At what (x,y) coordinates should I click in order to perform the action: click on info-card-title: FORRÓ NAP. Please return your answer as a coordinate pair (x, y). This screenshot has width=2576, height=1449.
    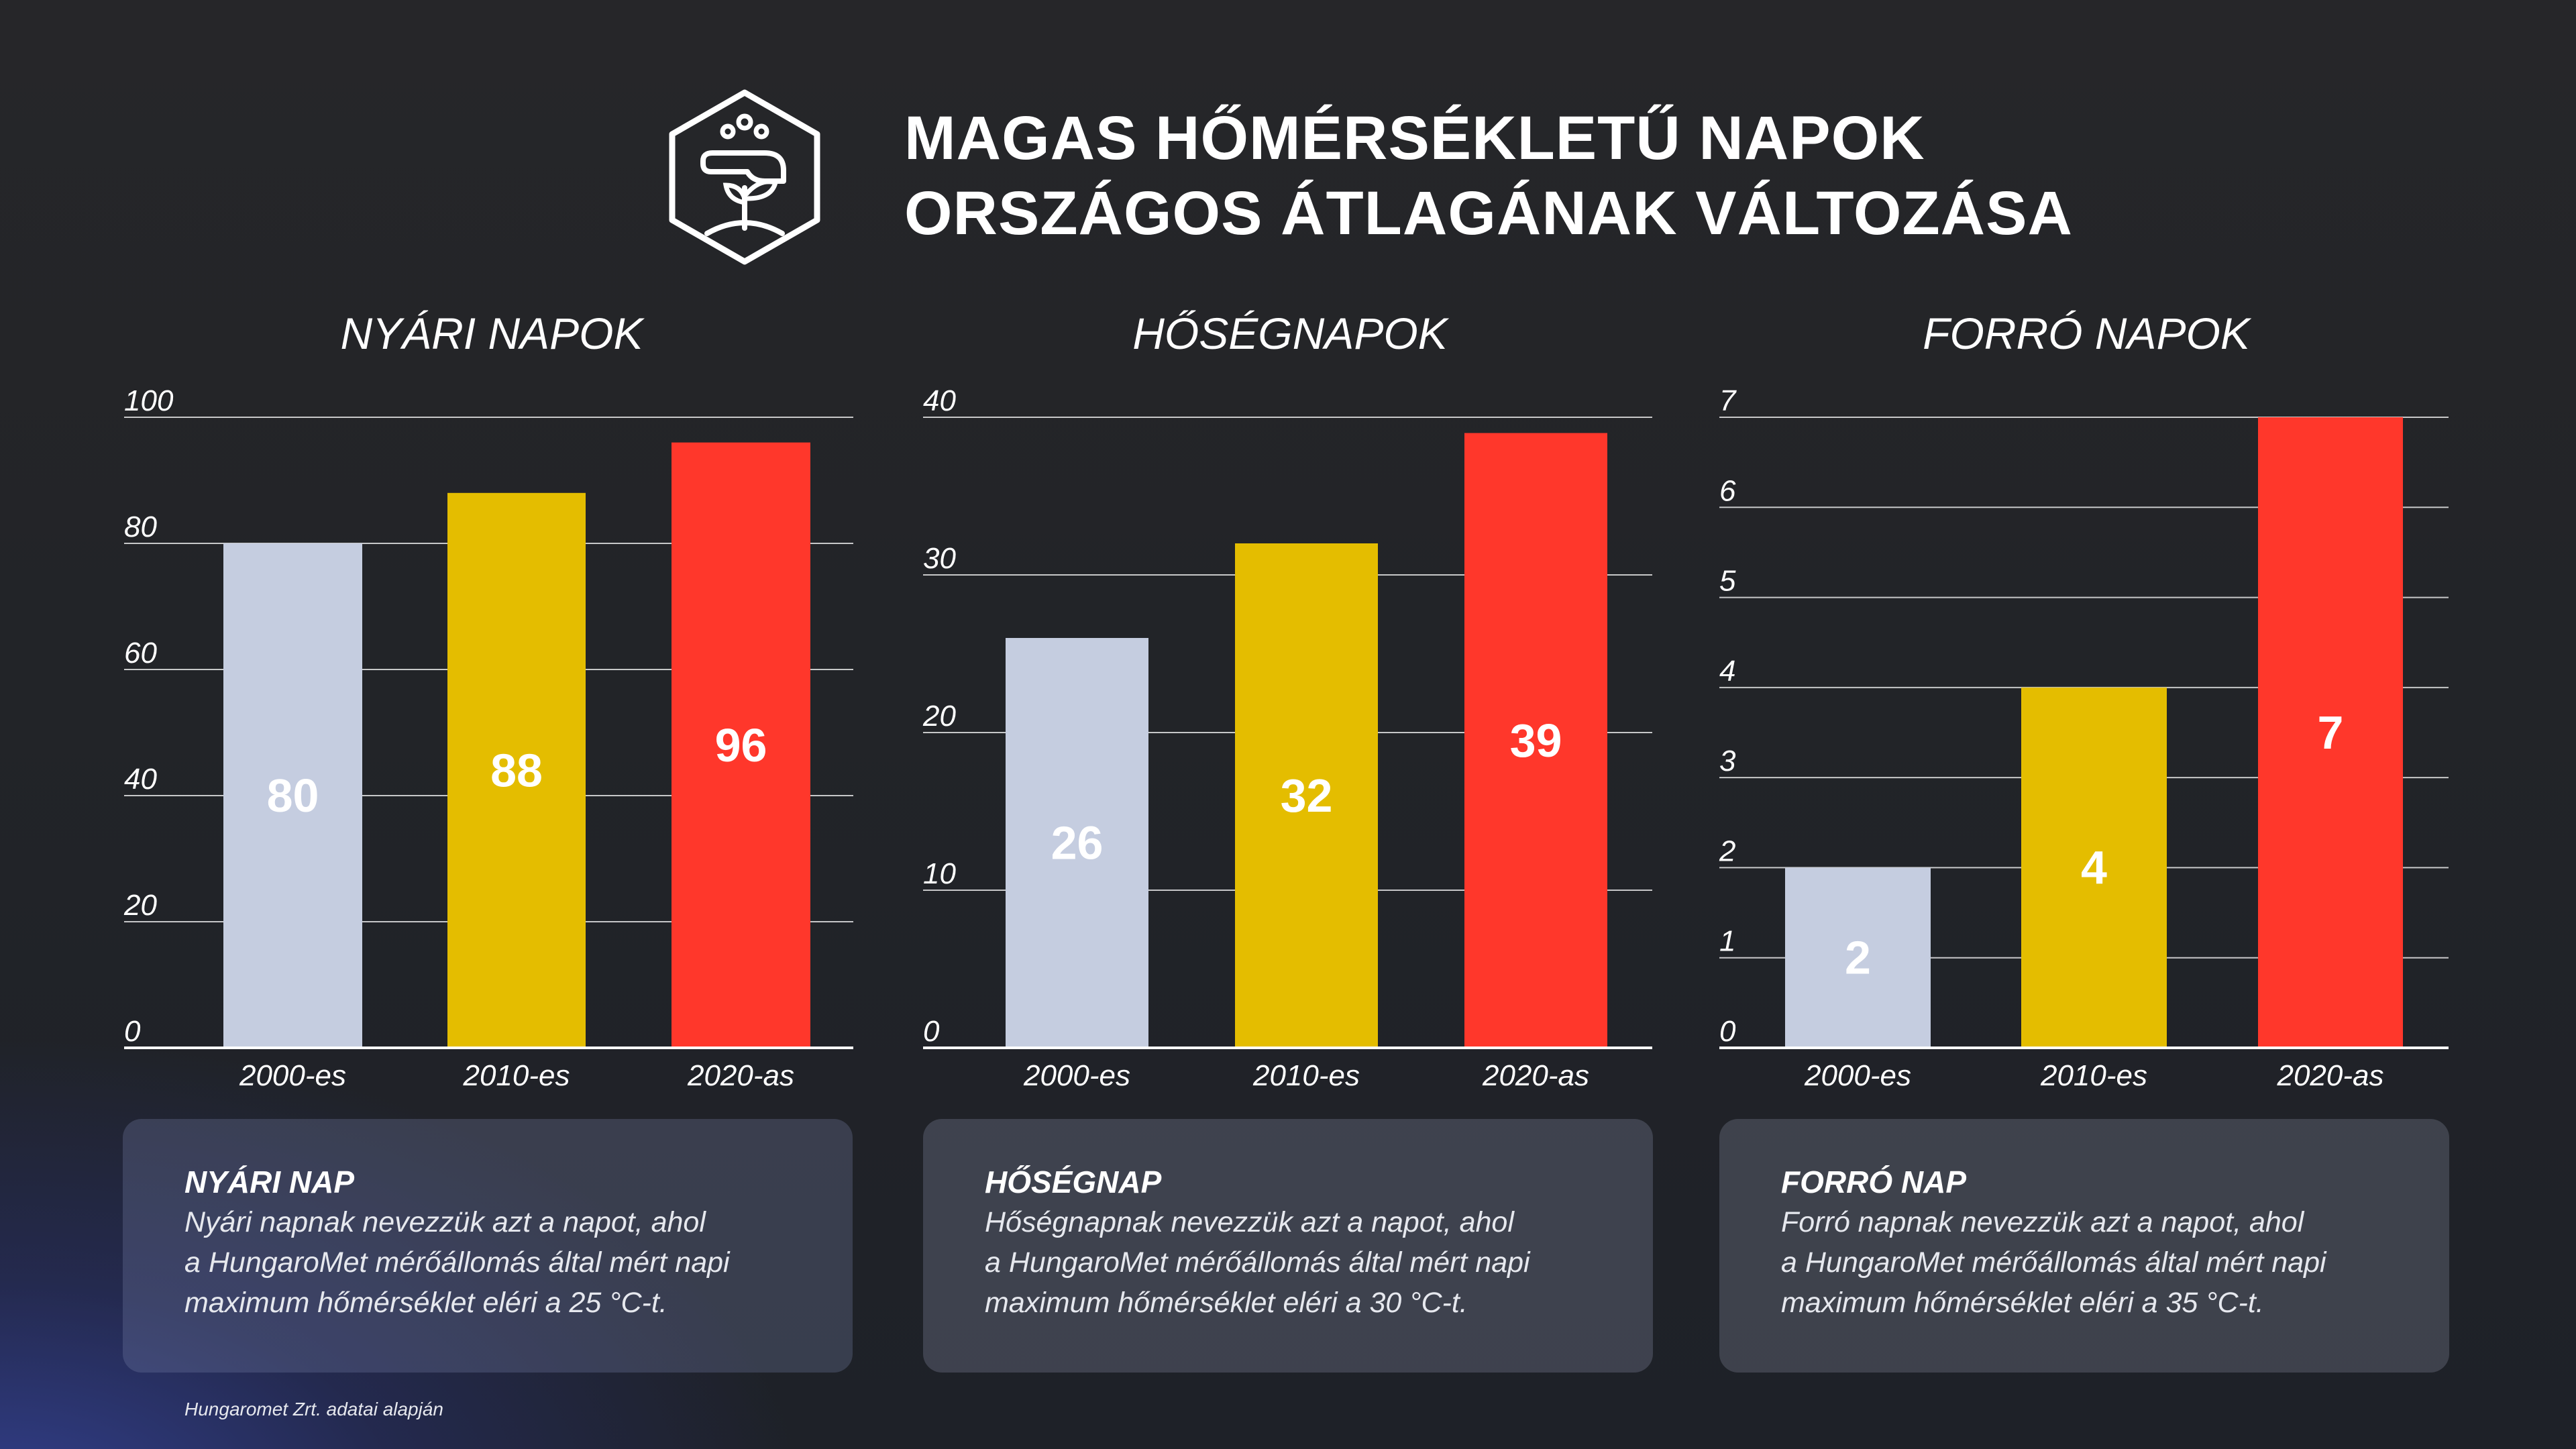
    Looking at the image, I should click on (1873, 1182).